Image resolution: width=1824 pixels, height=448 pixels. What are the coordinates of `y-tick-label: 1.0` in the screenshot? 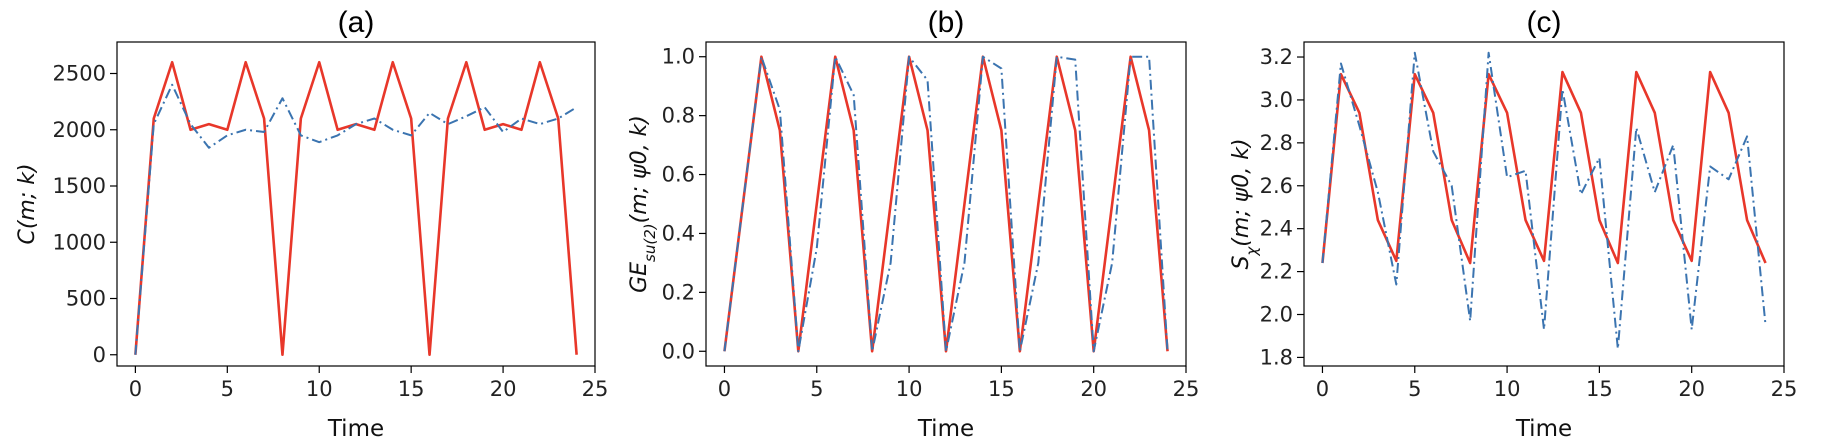 It's located at (678, 57).